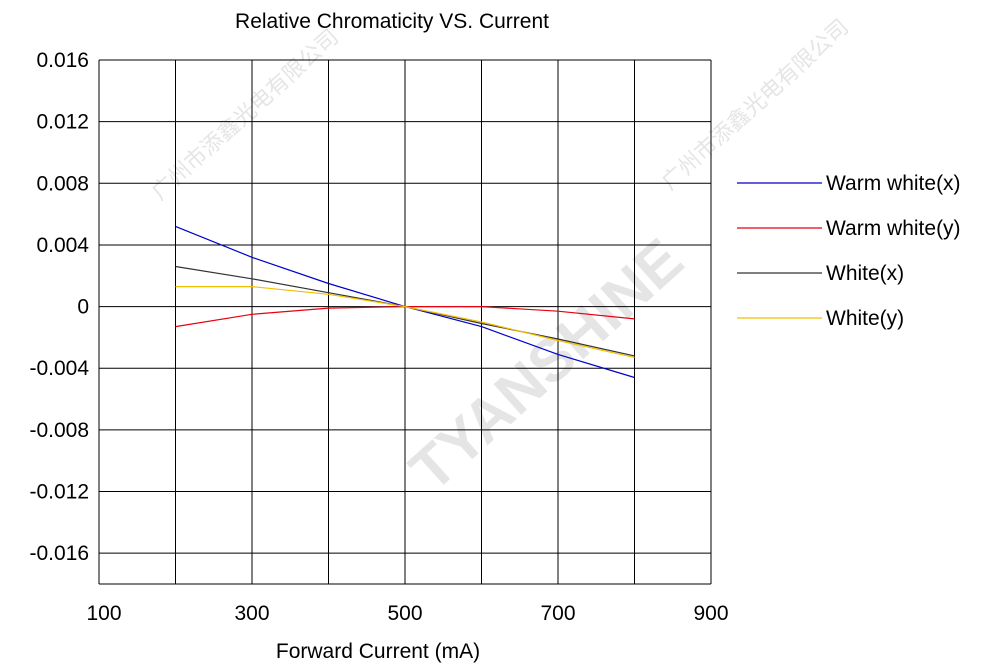 This screenshot has height=668, width=994. I want to click on y-tick-label: 0.004, so click(62, 245).